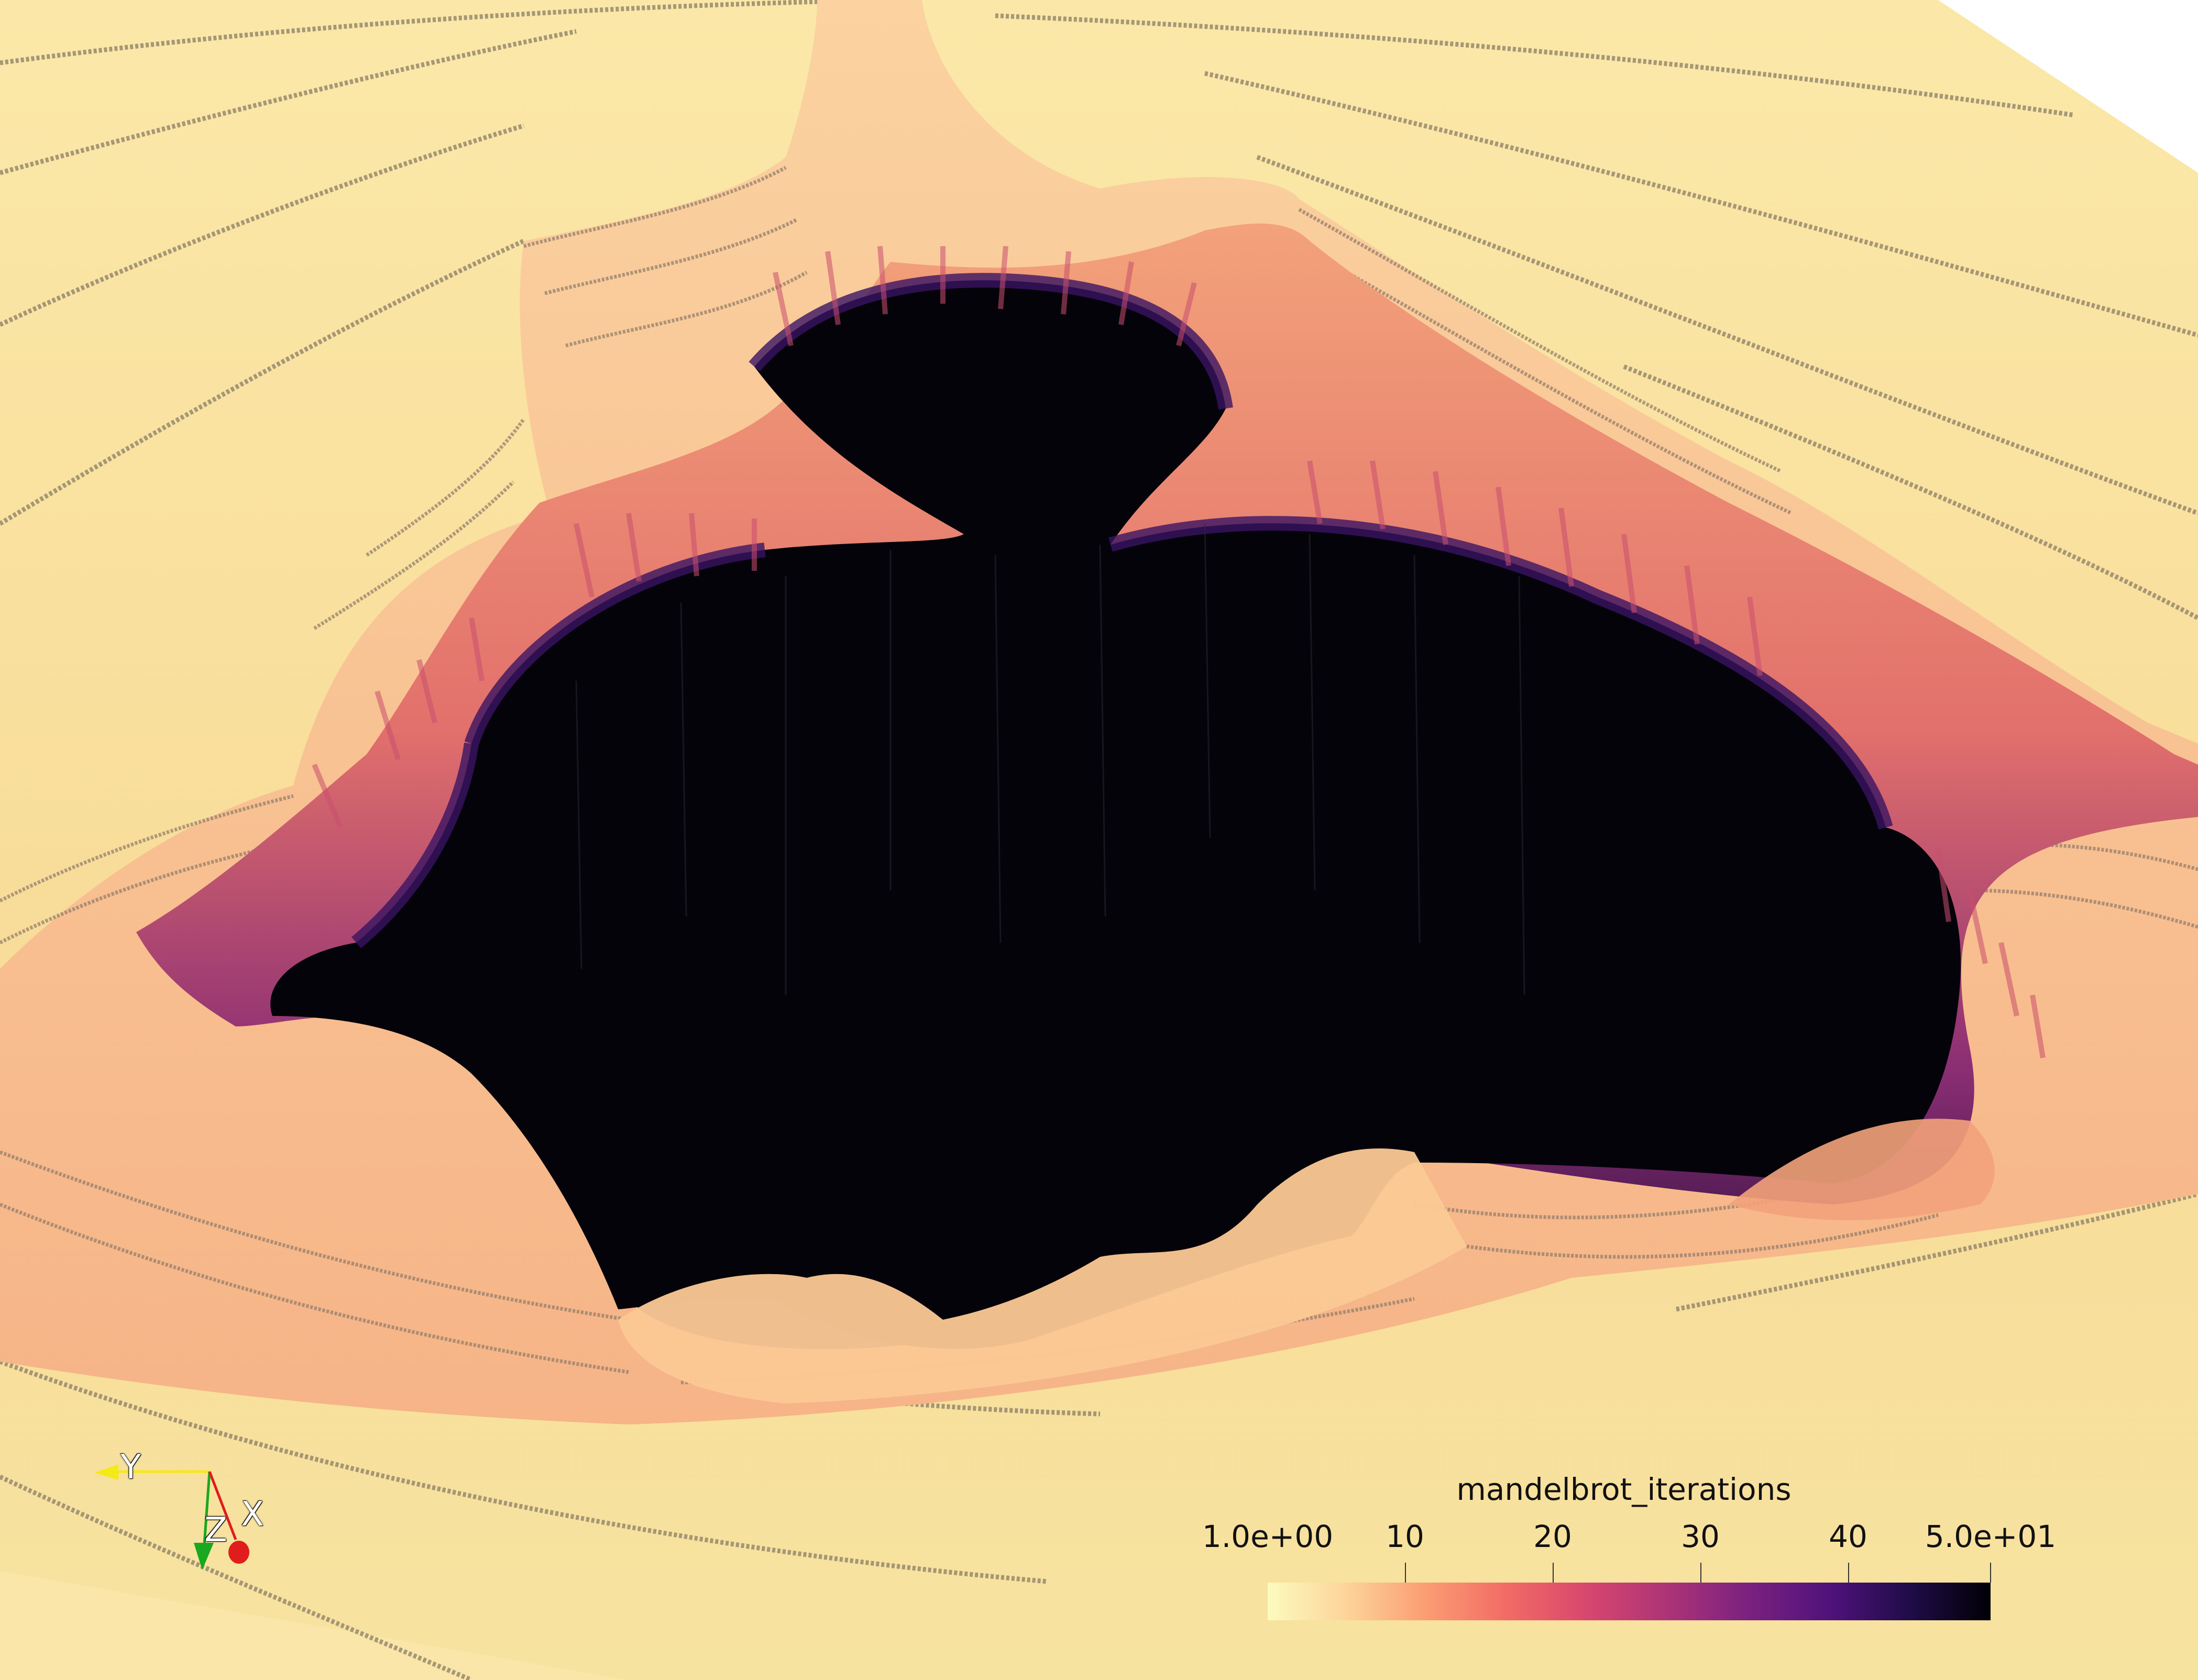  What do you see at coordinates (106, 1472) in the screenshot?
I see `y-axis-cone` at bounding box center [106, 1472].